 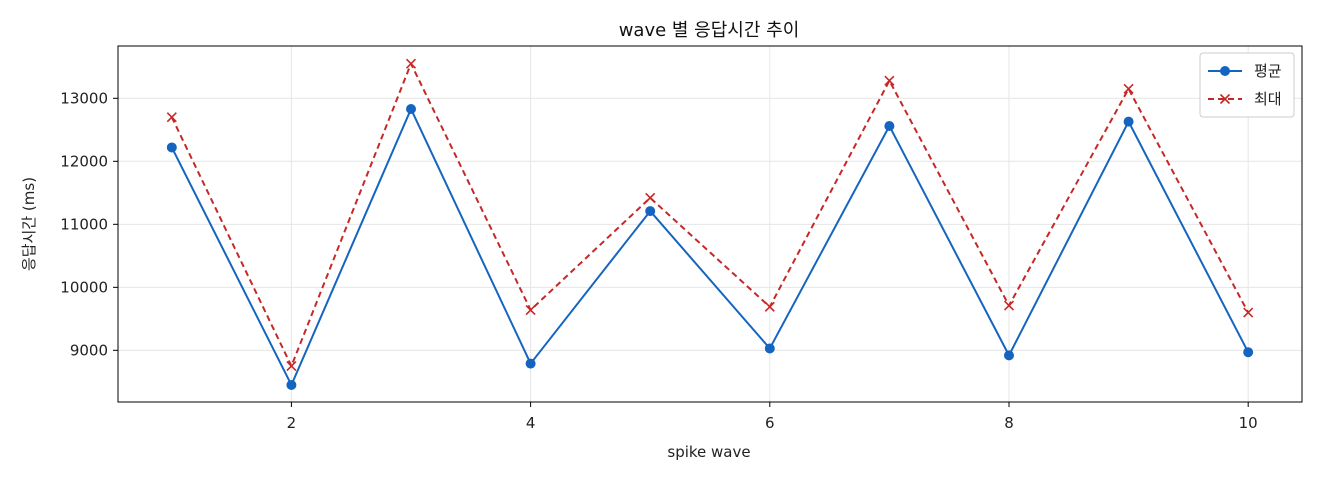 What do you see at coordinates (89, 350) in the screenshot?
I see `y-tick-label: 9000` at bounding box center [89, 350].